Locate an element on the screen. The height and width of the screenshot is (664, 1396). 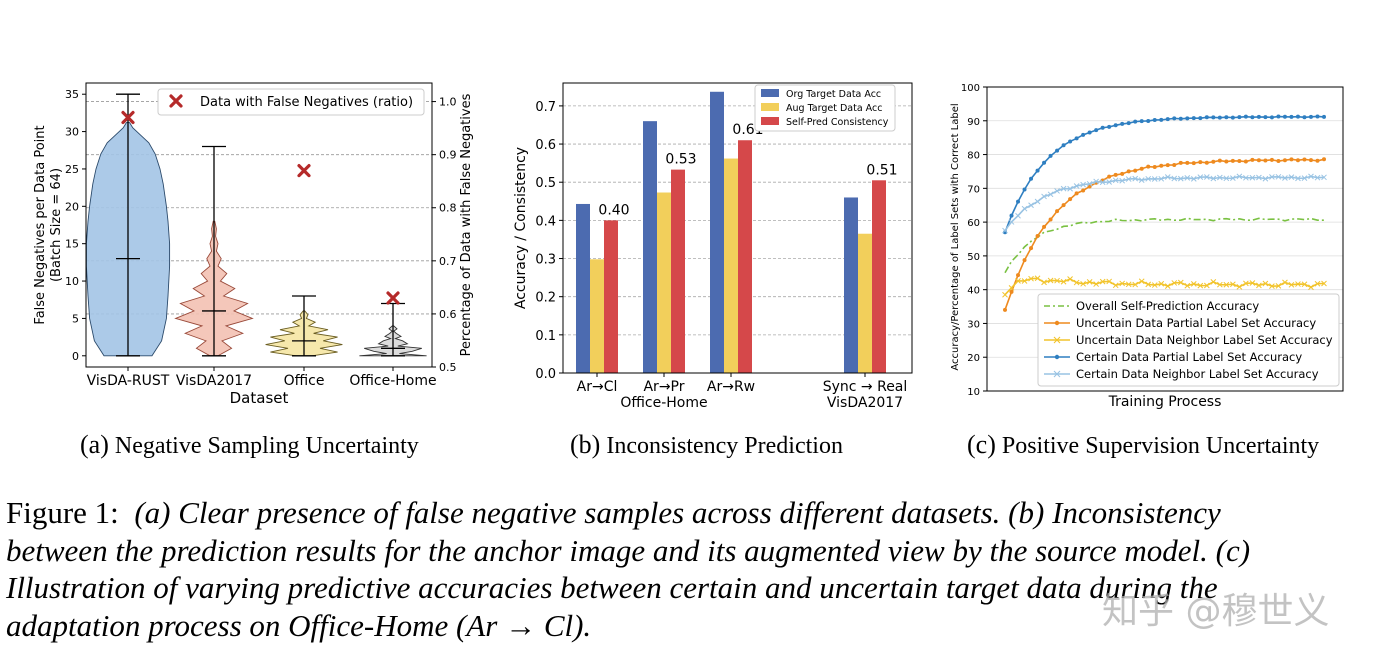
legend-label: Overall Self-Prediction Accuracy is located at coordinates (1167, 306).